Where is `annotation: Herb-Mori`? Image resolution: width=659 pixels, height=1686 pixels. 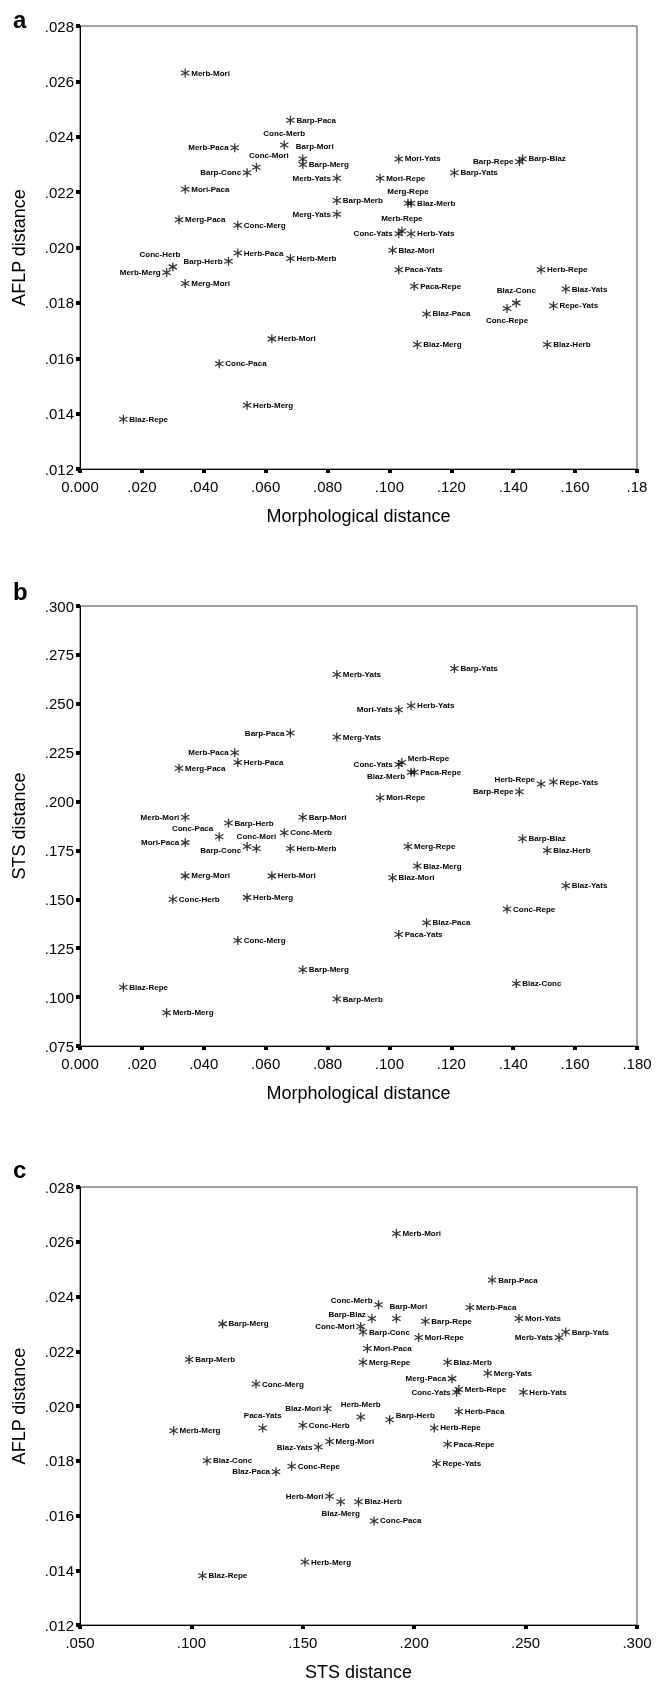 annotation: Herb-Mori is located at coordinates (296, 876).